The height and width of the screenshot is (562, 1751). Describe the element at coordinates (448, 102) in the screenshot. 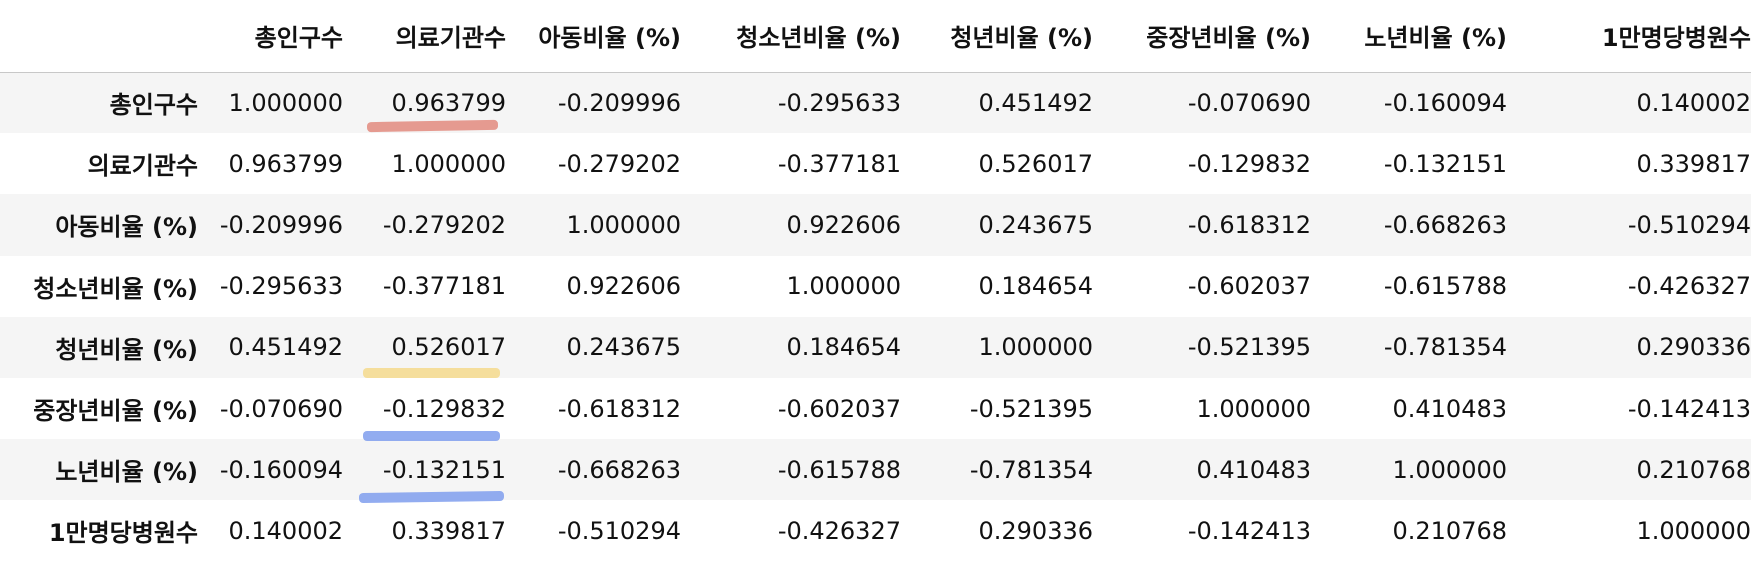

I see `cell-value: 0.963799` at that location.